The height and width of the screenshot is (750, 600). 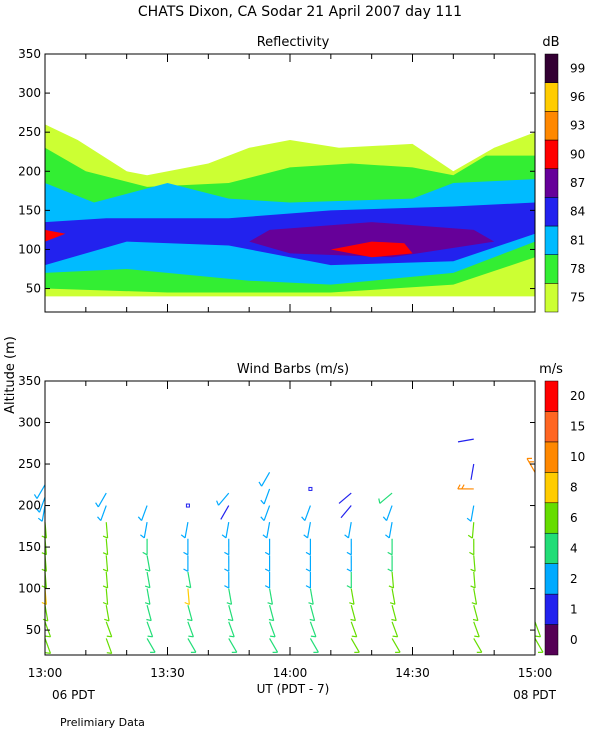 I want to click on colorbar-label: 15, so click(x=577, y=427).